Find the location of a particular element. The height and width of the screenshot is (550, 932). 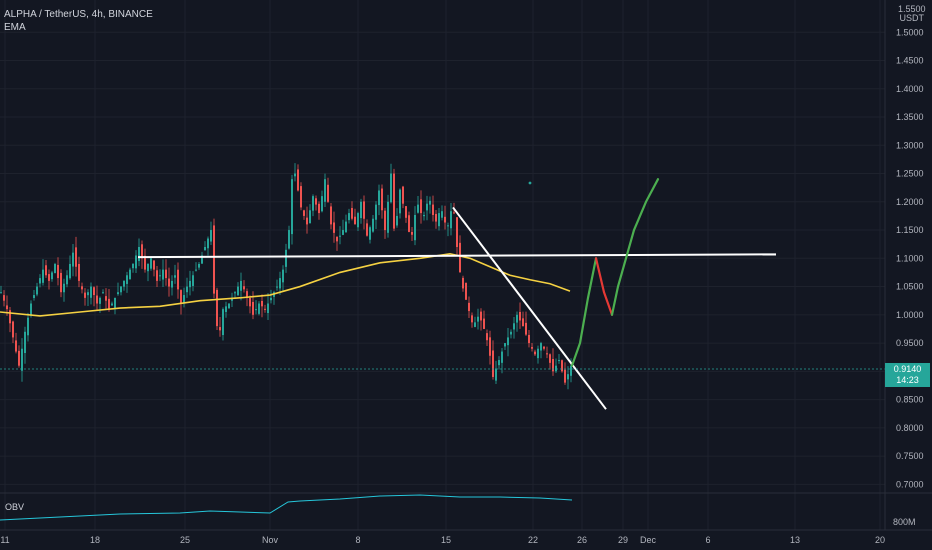

indicator-label: EMA is located at coordinates (15, 27).